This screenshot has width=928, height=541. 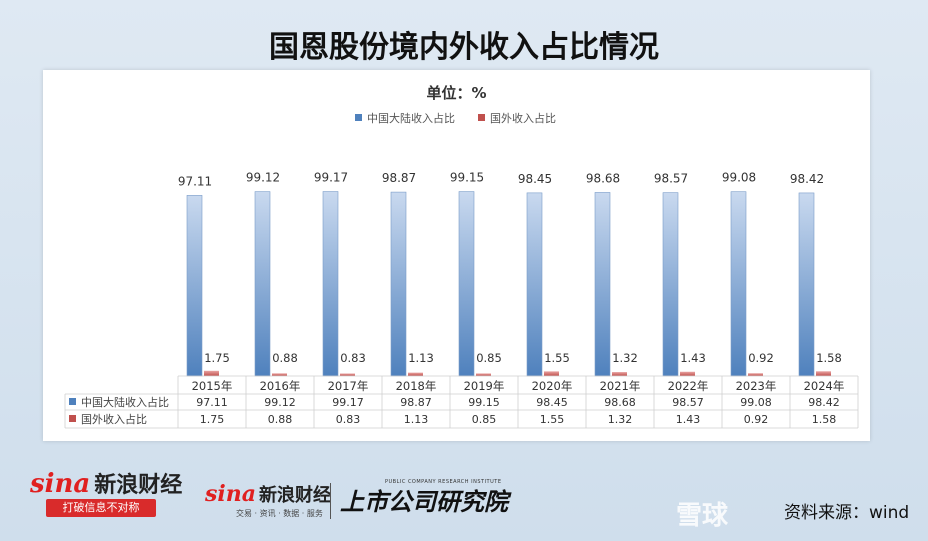 What do you see at coordinates (702, 516) in the screenshot?
I see `xueqiu-watermark: 雪球` at bounding box center [702, 516].